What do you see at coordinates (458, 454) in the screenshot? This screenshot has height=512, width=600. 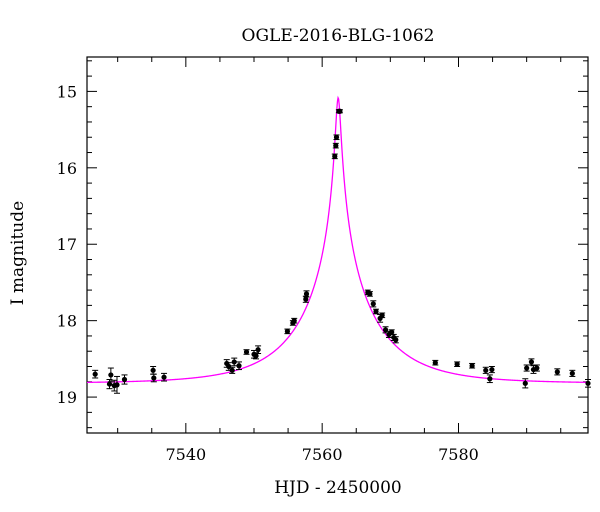 I see `x-tick-label: 7580` at bounding box center [458, 454].